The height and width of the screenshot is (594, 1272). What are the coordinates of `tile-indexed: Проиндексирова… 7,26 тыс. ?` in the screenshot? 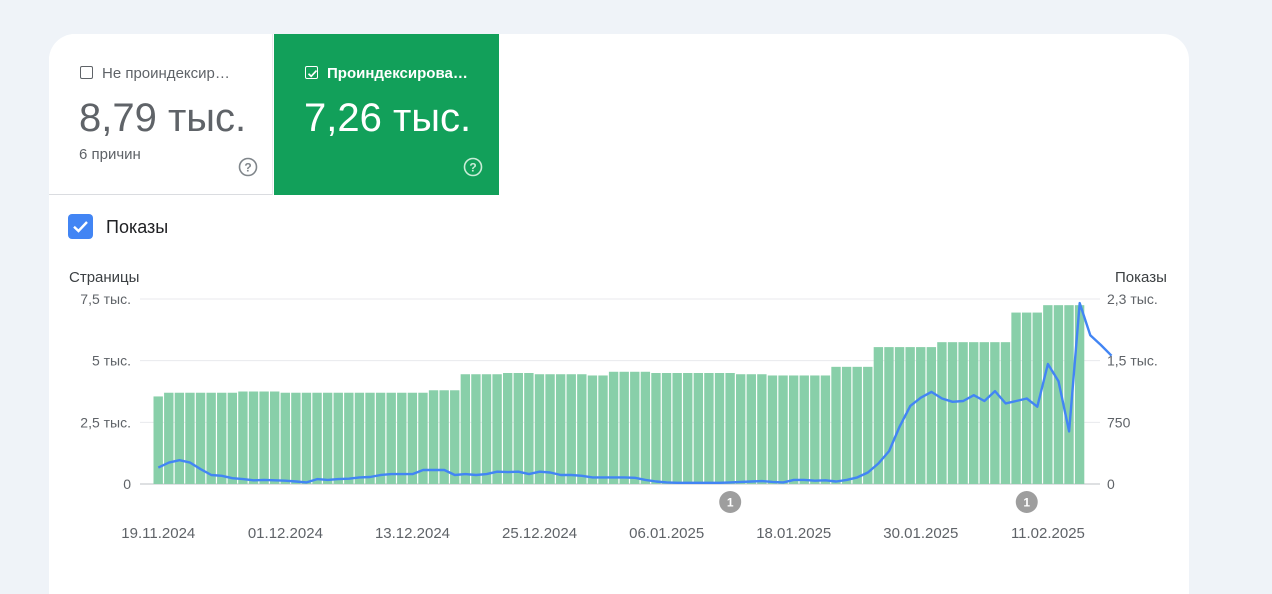 It's located at (386, 114).